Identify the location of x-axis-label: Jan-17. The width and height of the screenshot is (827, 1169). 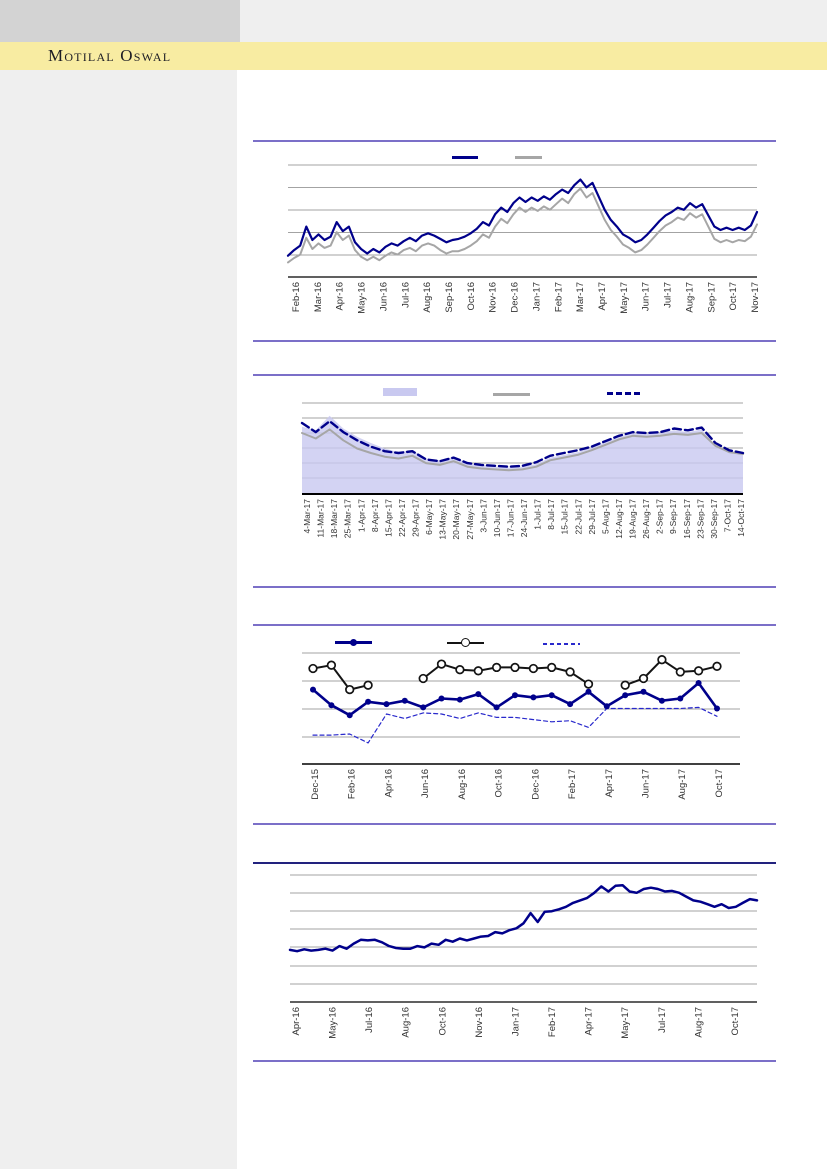
(515, 1021).